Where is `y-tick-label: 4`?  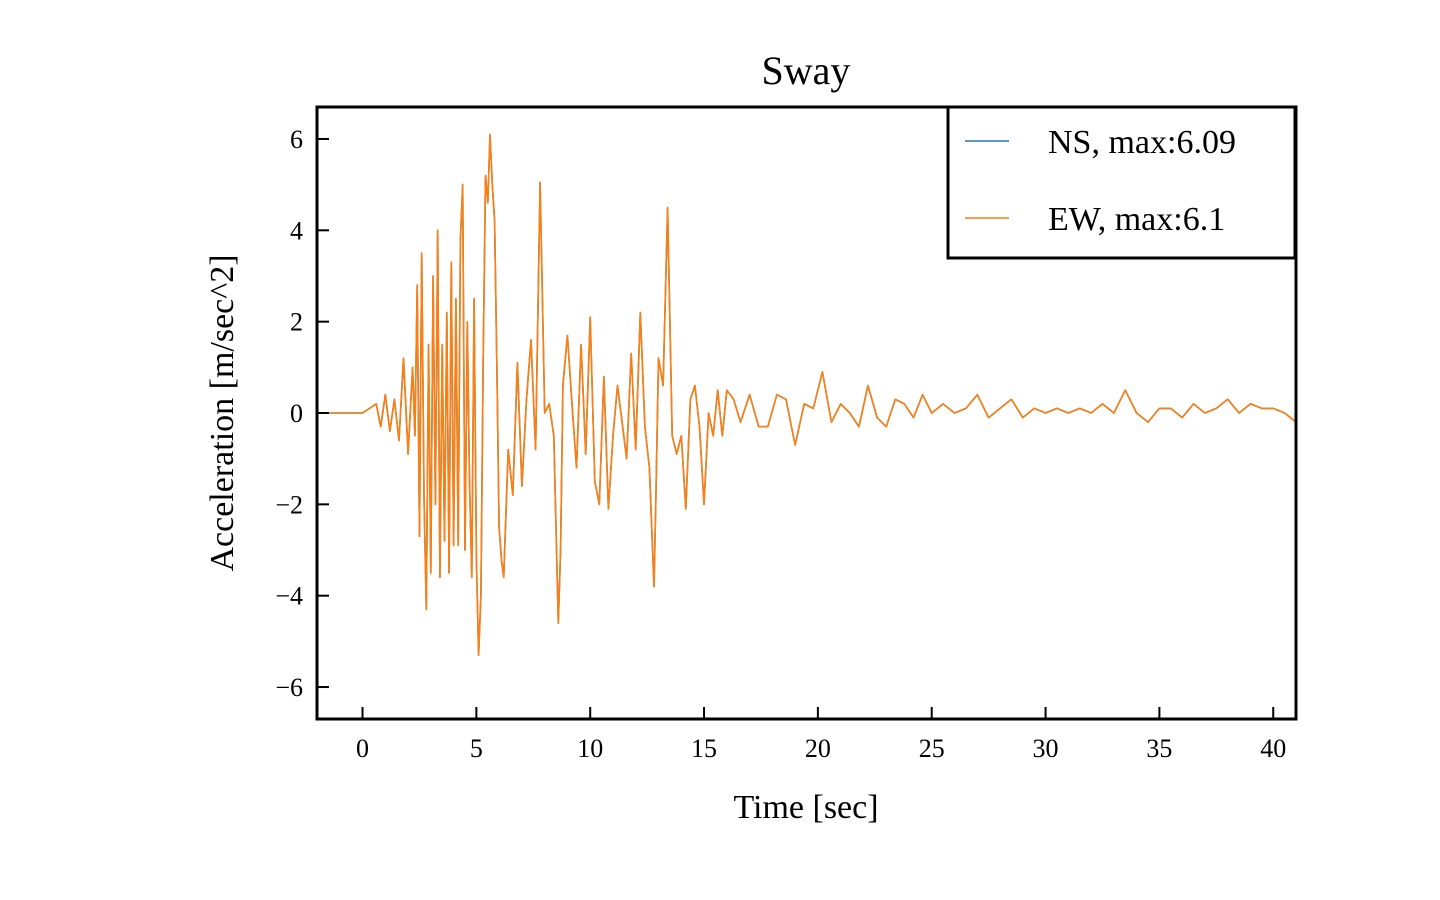
y-tick-label: 4 is located at coordinates (296, 230).